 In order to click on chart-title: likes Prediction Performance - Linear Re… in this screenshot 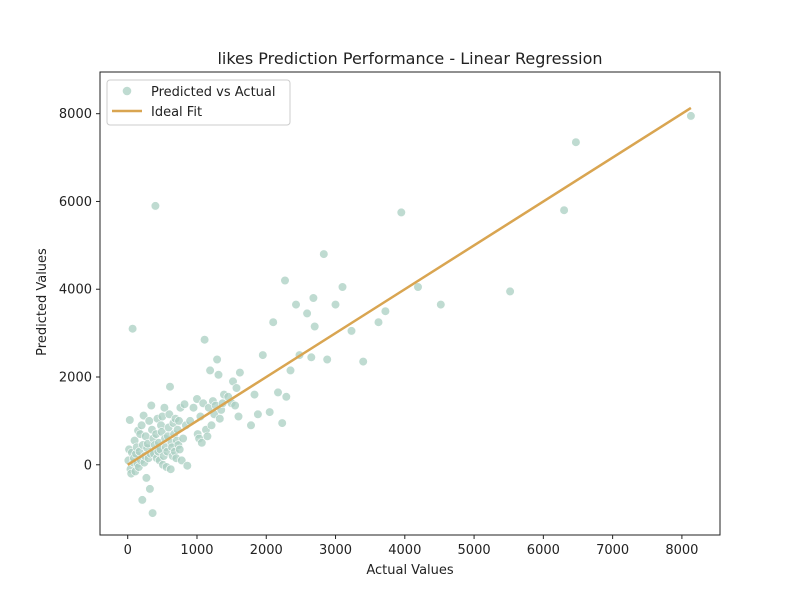, I will do `click(409, 58)`.